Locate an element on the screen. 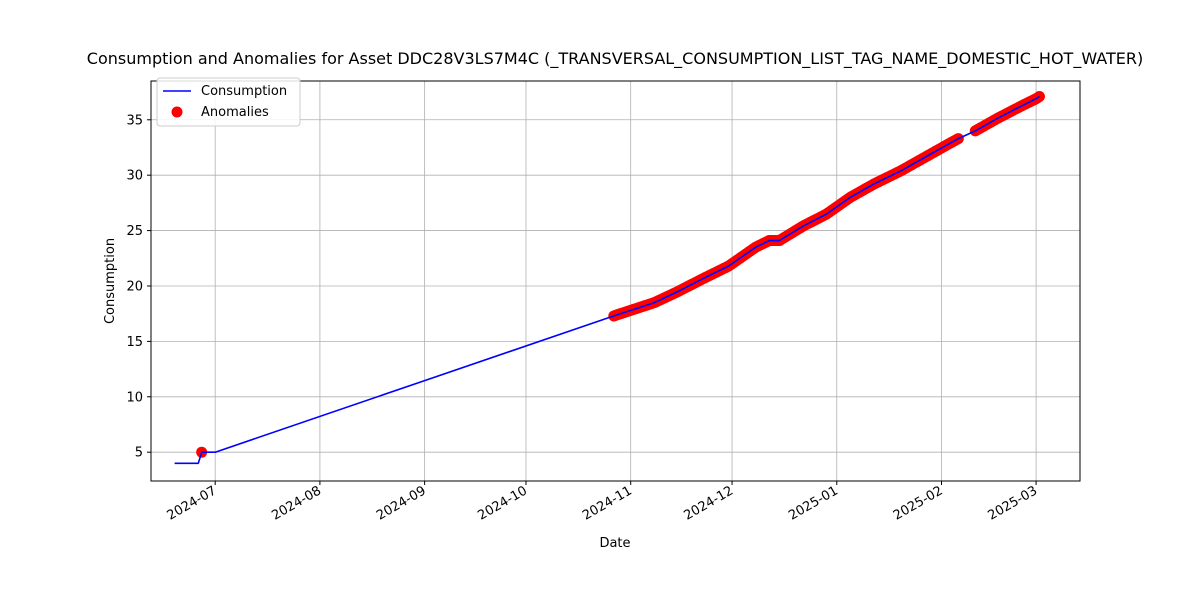 Image resolution: width=1200 pixels, height=600 pixels. y-tick-label: 20 is located at coordinates (134, 286).